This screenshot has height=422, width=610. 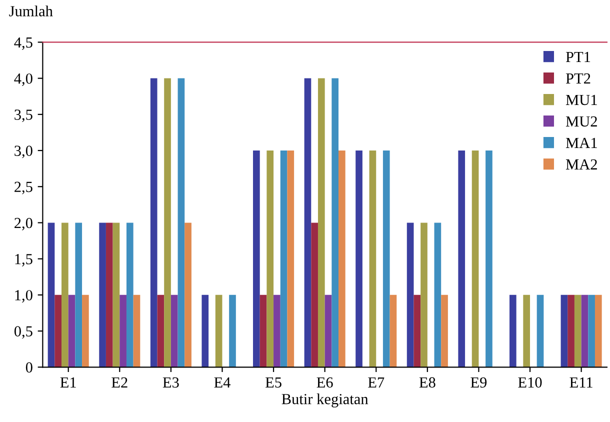 I want to click on x-tick-label: E6, so click(x=324, y=382).